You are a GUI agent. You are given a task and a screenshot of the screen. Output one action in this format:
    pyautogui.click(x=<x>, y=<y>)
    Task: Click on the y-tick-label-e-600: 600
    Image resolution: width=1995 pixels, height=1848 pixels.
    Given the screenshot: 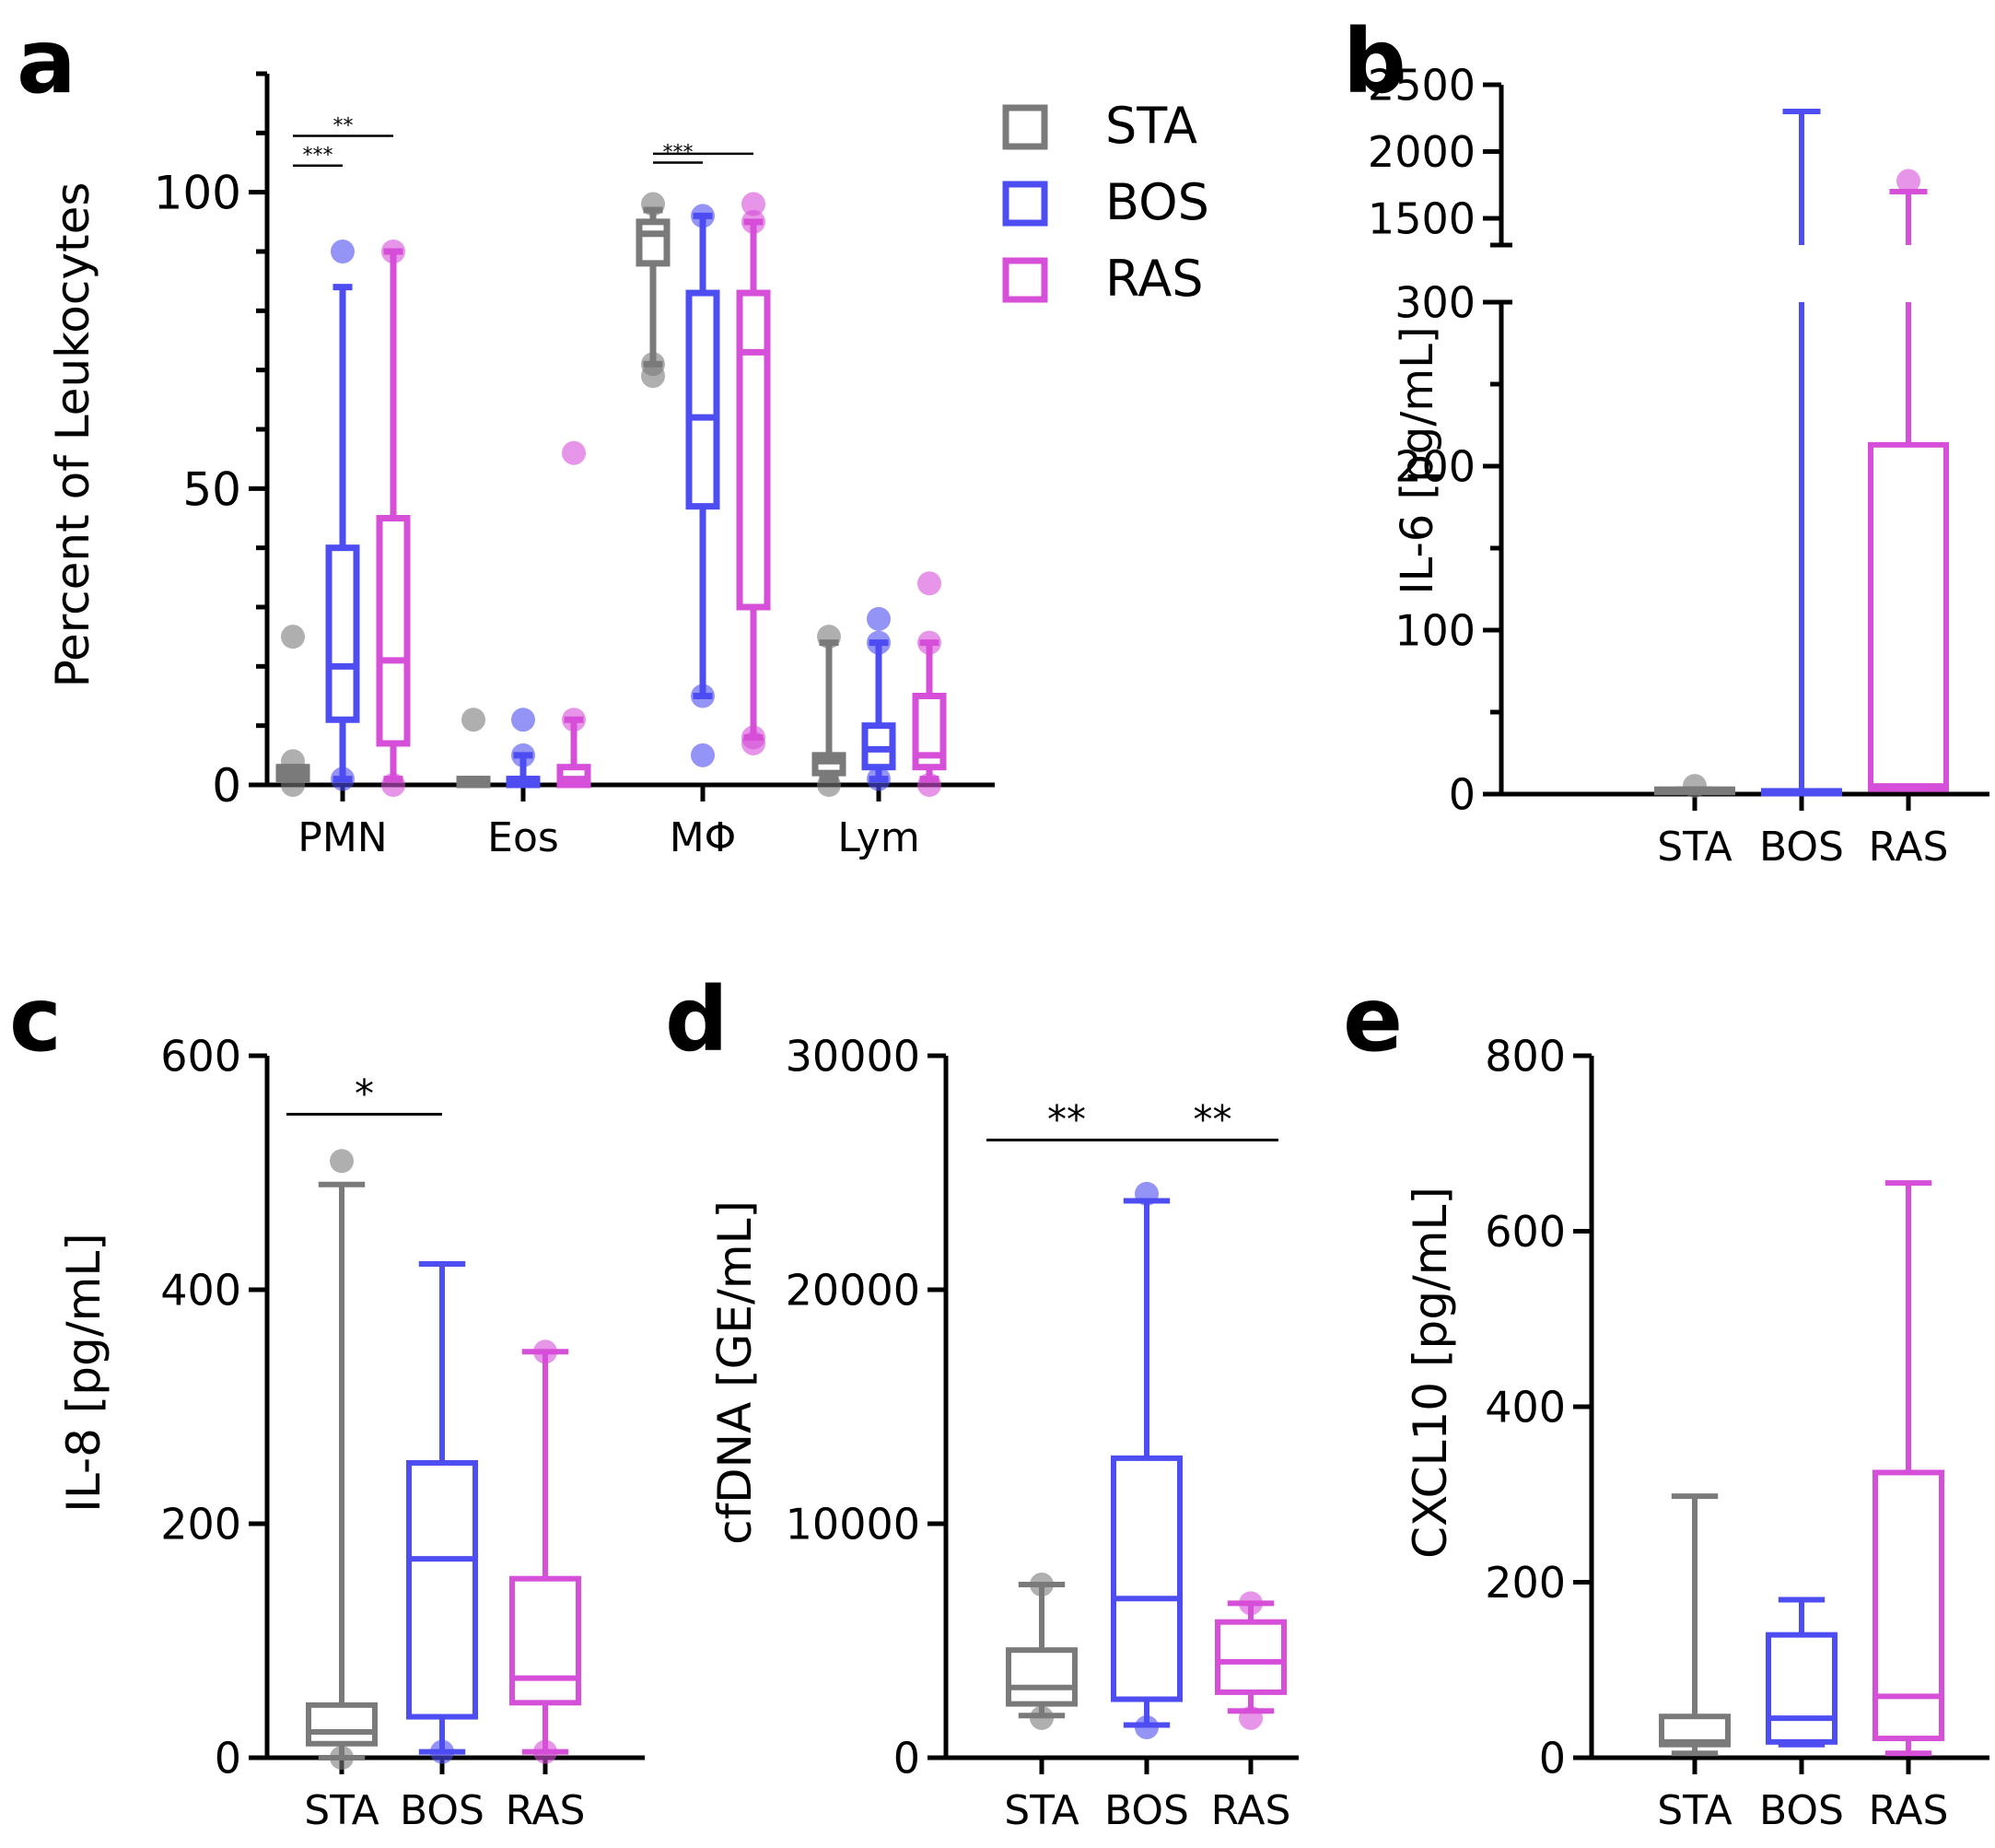 What is the action you would take?
    pyautogui.click(x=1525, y=1232)
    